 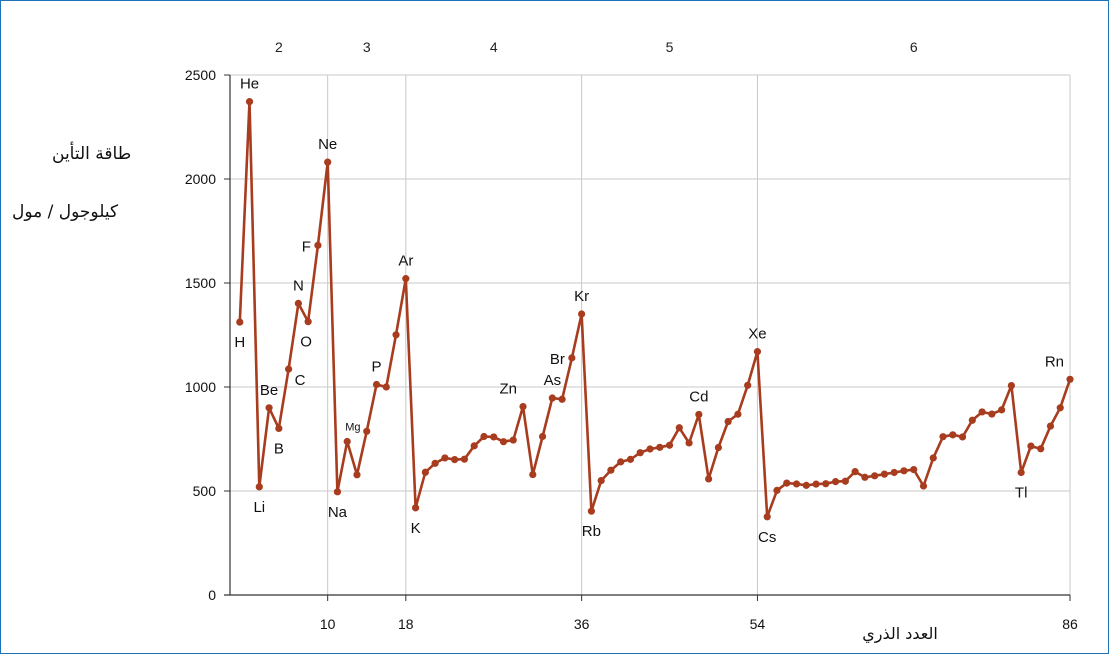 I want to click on element-label: N, so click(x=298, y=285).